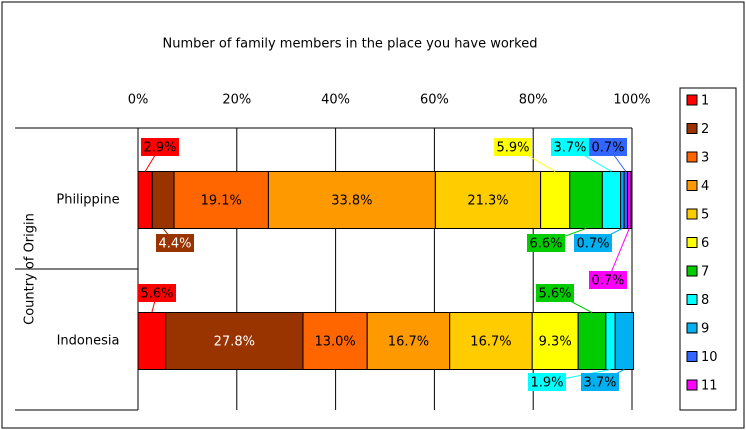  I want to click on category-label: Indonesia, so click(88, 341).